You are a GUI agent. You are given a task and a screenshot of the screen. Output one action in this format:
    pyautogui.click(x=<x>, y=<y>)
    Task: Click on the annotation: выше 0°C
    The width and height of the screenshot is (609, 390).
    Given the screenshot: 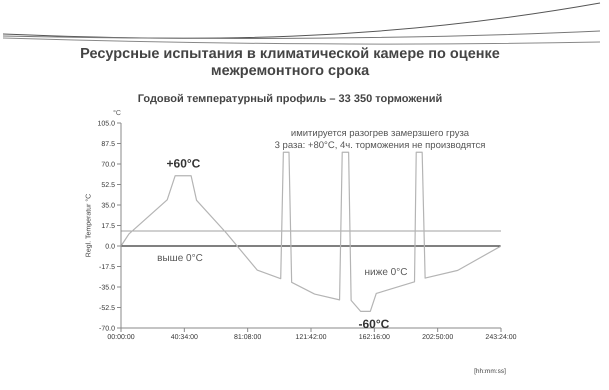 What is the action you would take?
    pyautogui.click(x=180, y=259)
    